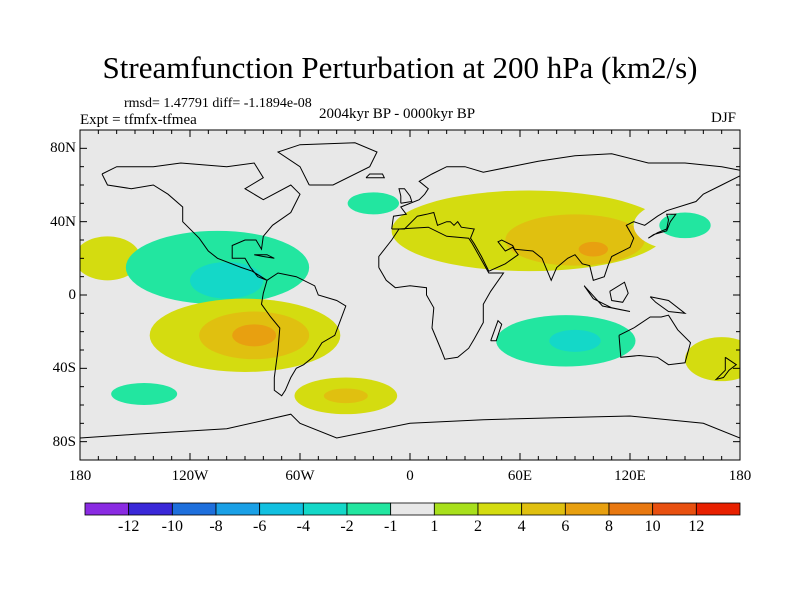 The image size is (800, 600). Describe the element at coordinates (652, 526) in the screenshot. I see `colorbar-label: 10` at that location.